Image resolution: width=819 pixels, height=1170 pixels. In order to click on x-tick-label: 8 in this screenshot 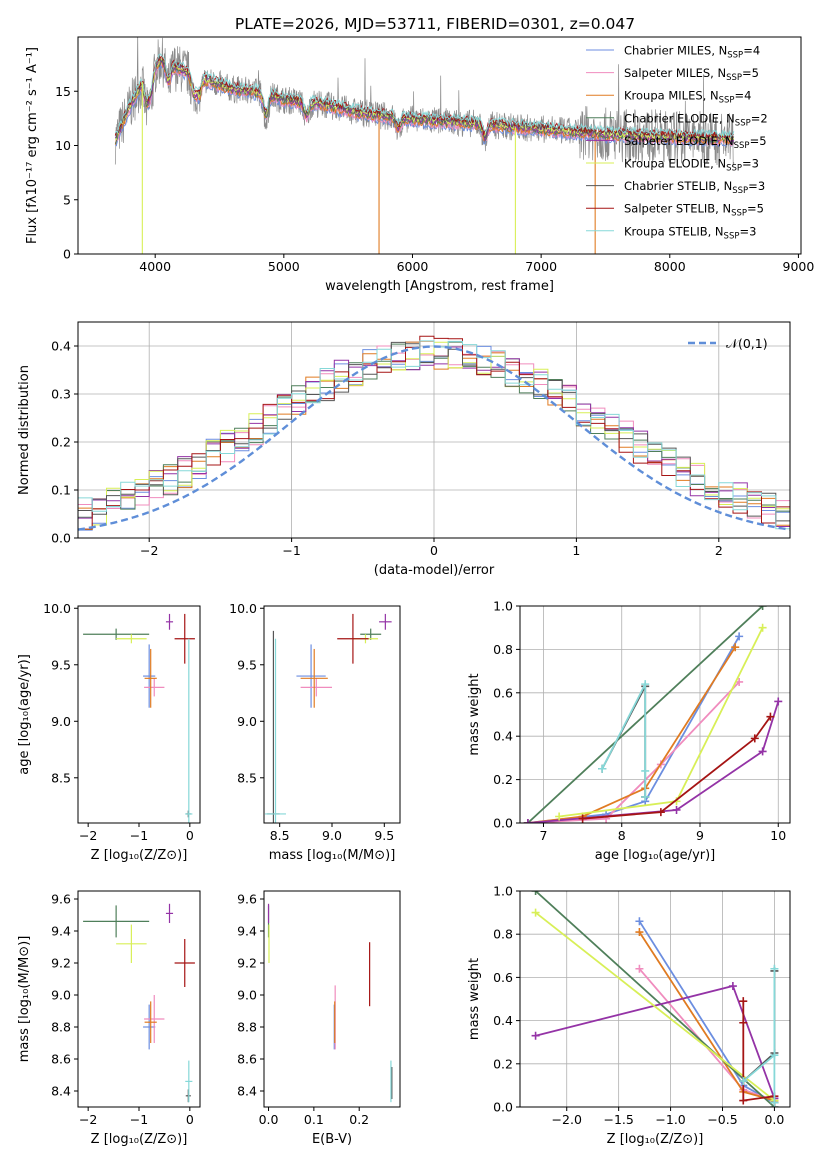, I will do `click(622, 835)`.